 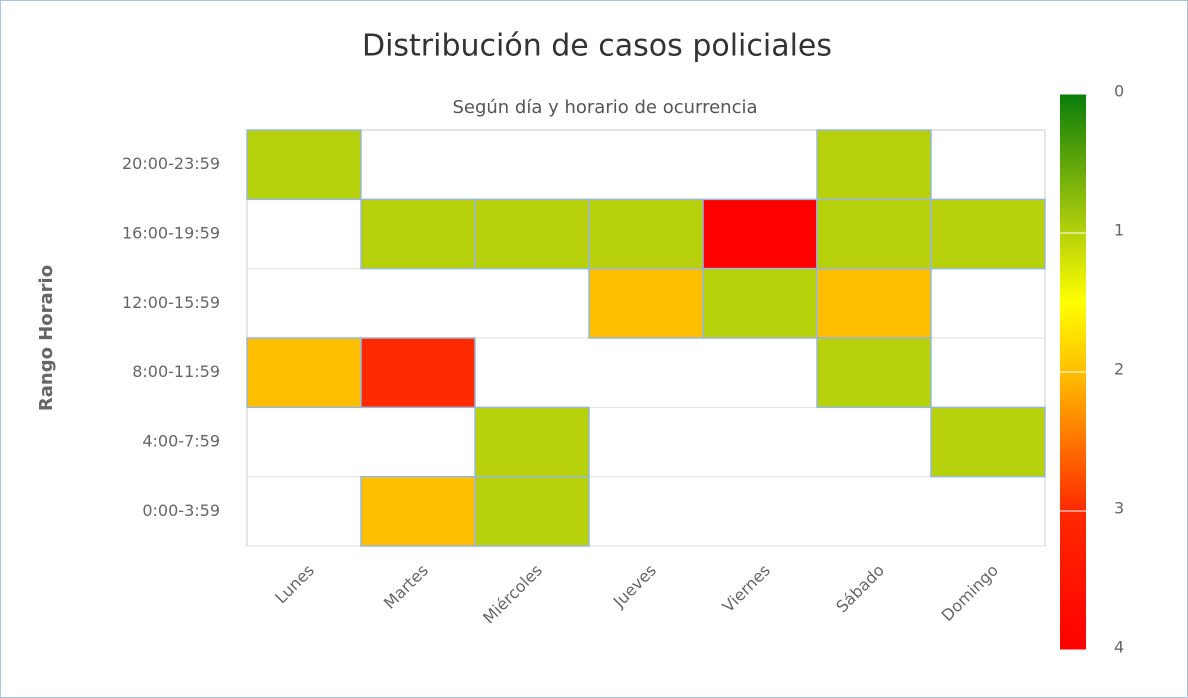 What do you see at coordinates (1119, 647) in the screenshot?
I see `color-tick-label: 4` at bounding box center [1119, 647].